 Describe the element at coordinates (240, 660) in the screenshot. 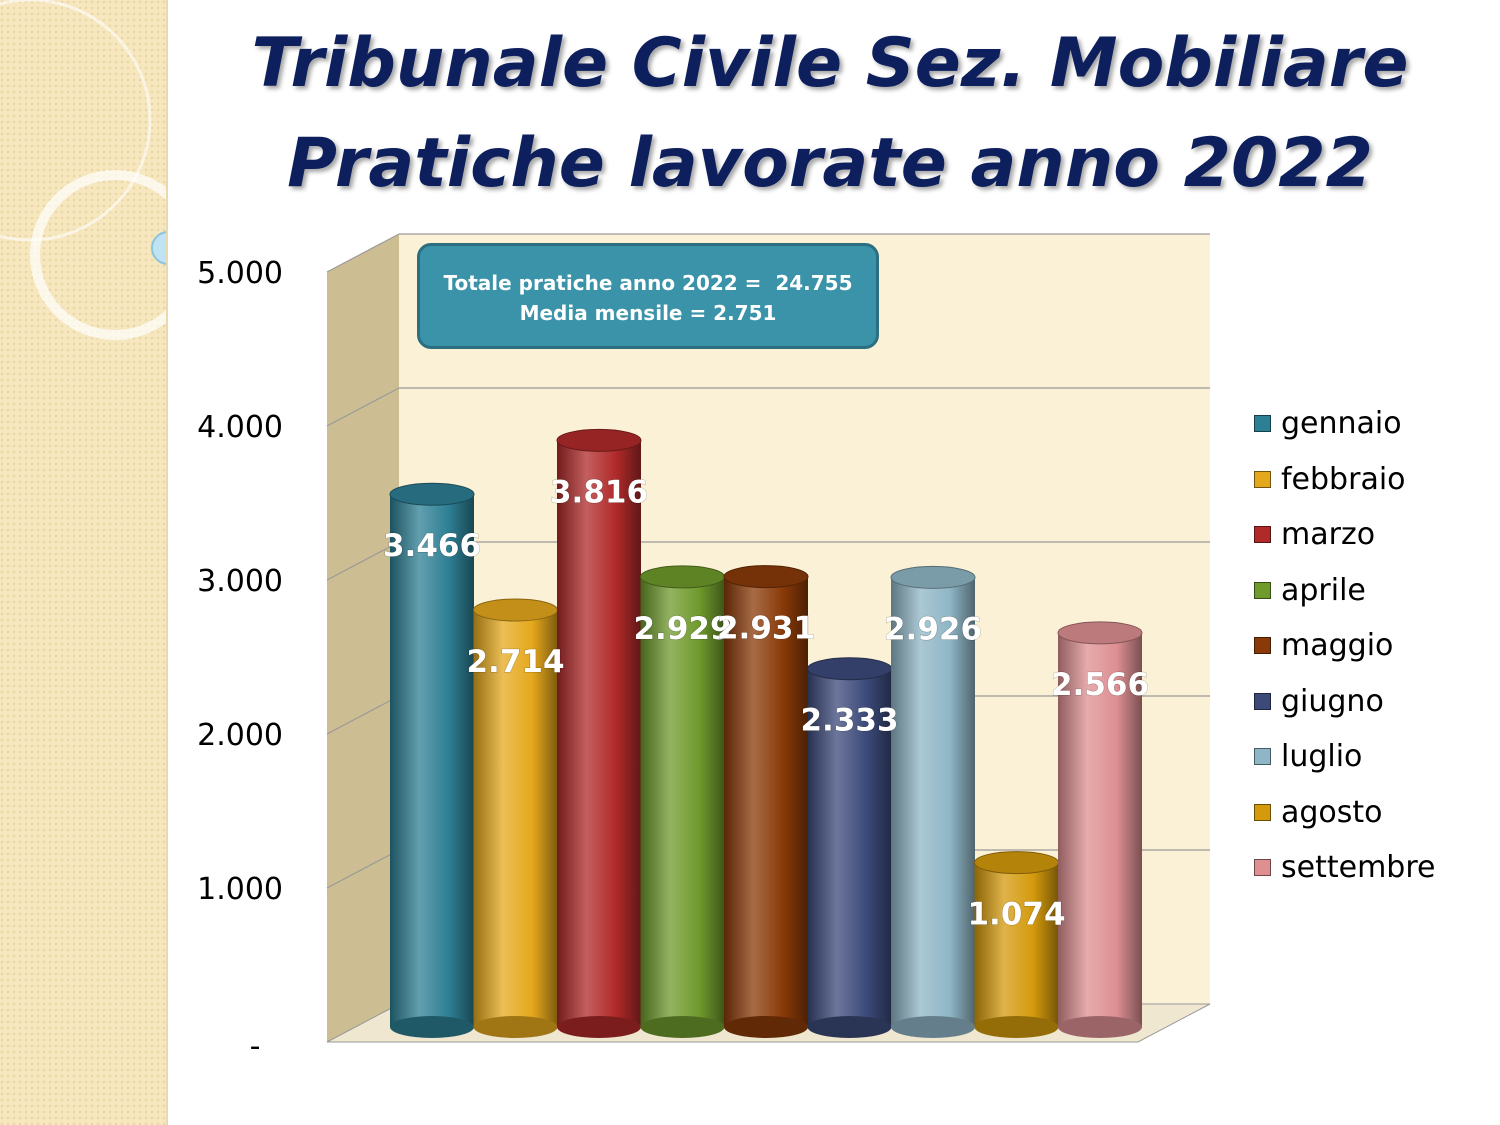

I see `y-axis-tick-labels: - 1.000 2.000 3.000 4.000 5.000` at that location.